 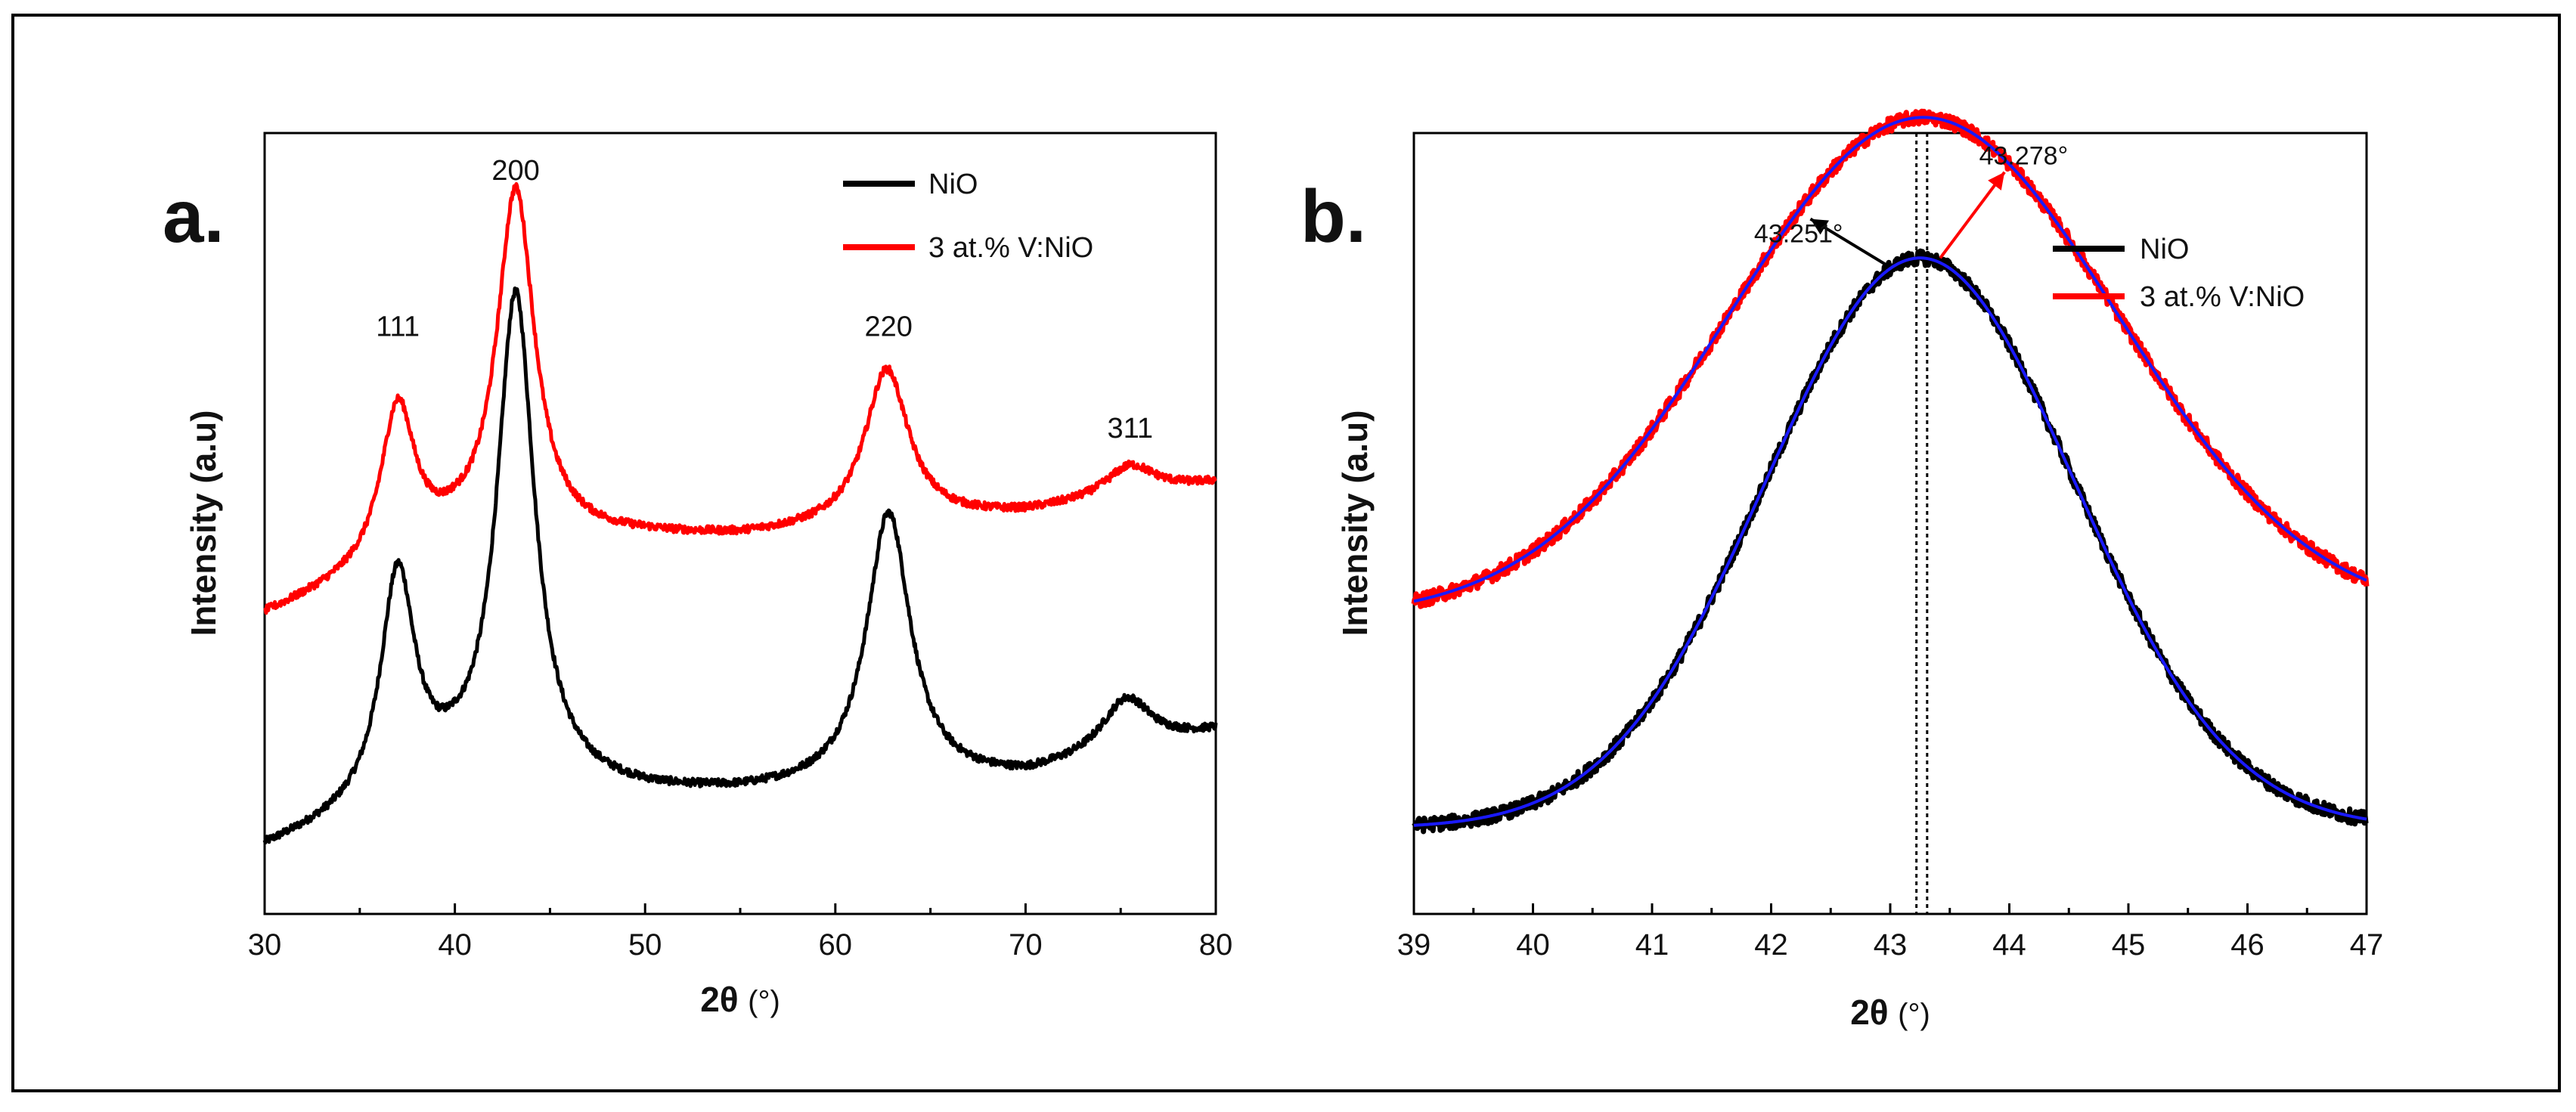 I want to click on panel-b-legend-label-vnio: 3 at.% V:NiO, so click(x=2222, y=297).